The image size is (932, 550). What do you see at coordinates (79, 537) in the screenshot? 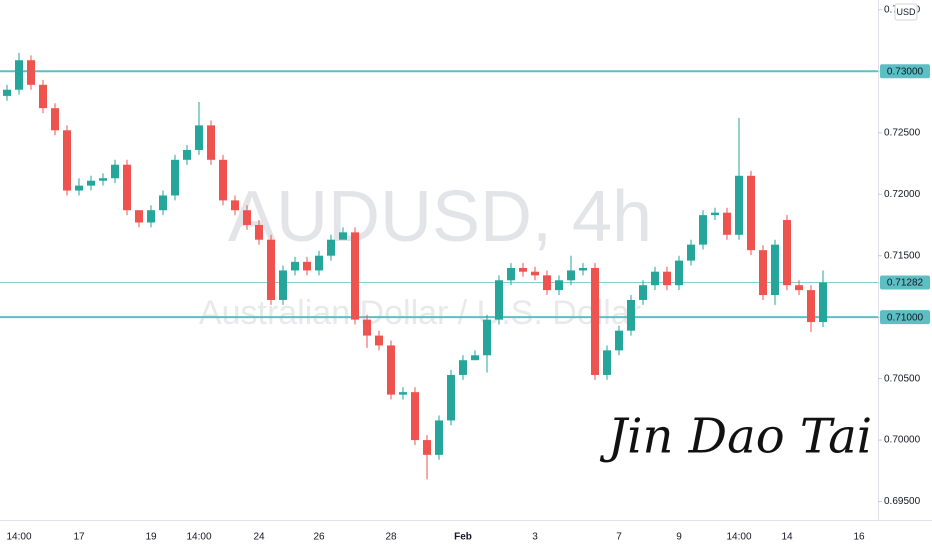
I see `x-tick-label: 17` at bounding box center [79, 537].